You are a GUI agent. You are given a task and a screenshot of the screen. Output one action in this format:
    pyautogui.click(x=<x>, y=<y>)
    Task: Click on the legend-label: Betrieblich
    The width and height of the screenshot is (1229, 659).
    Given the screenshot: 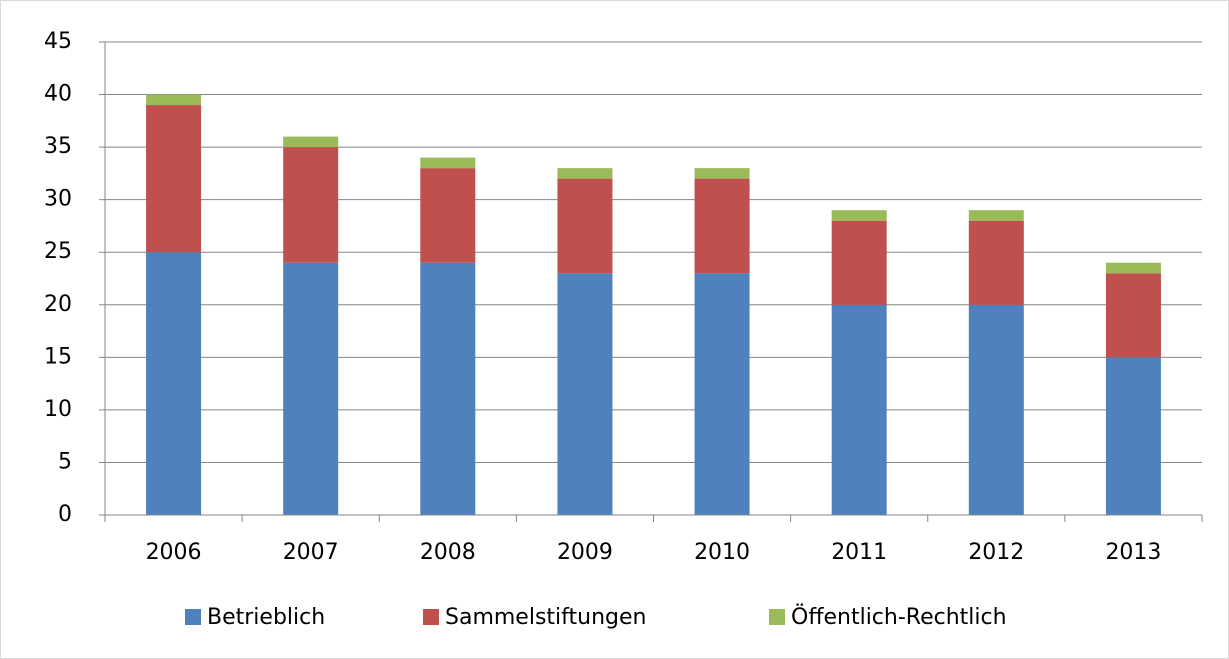 What is the action you would take?
    pyautogui.click(x=266, y=617)
    